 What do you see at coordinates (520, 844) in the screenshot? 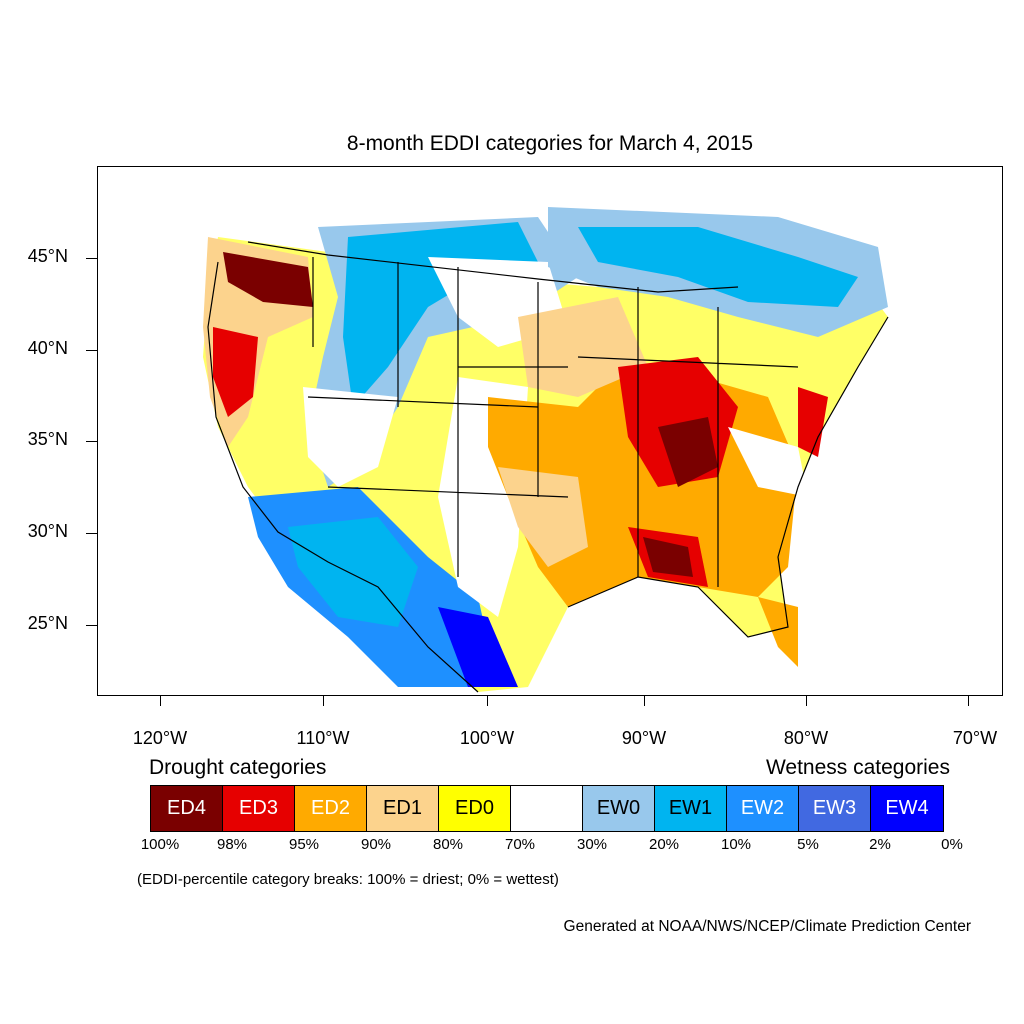
I see `pct-label: 70%` at bounding box center [520, 844].